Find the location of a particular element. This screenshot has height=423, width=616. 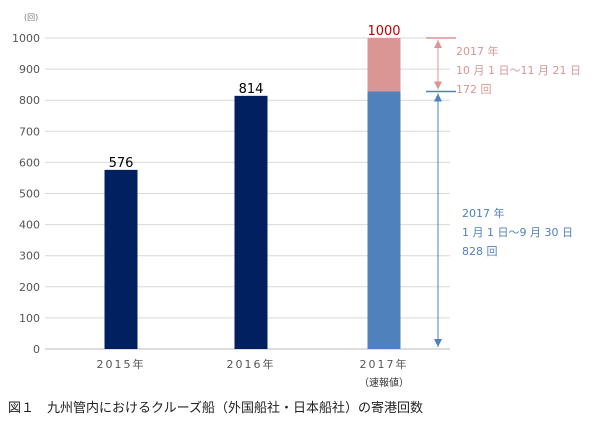

data-label: 814 is located at coordinates (251, 89).